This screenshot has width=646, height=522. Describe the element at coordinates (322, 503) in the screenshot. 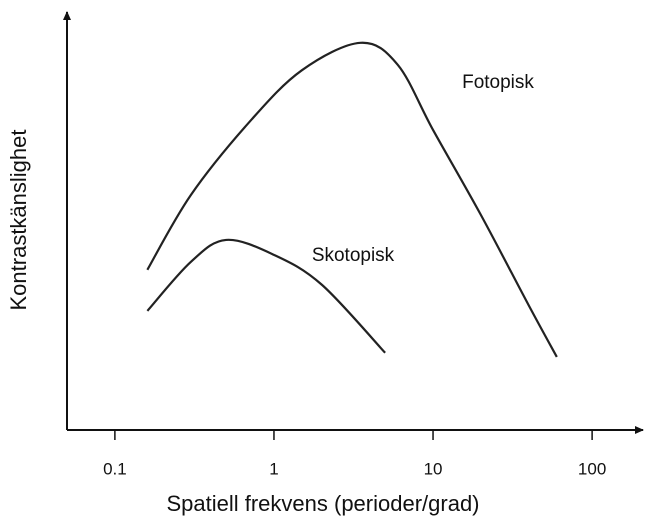

I see `x-axis-title: Spatiell frekvens (perioder/grad)` at that location.